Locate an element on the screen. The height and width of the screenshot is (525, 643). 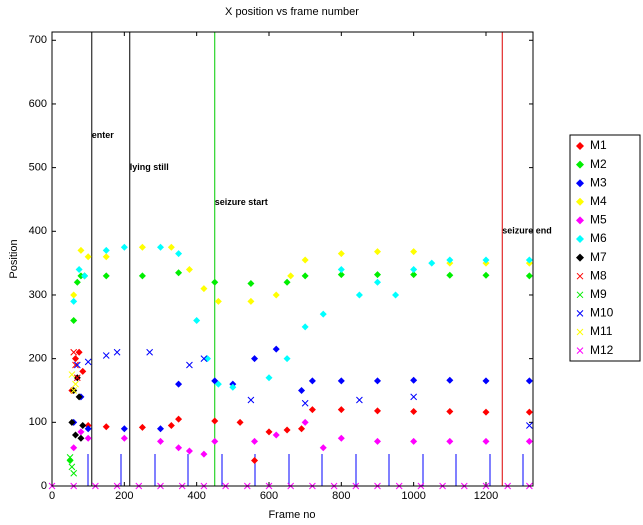
legend: M1 M2 M3 M4 M5 M6 M7 M8 M9 M10 M11 M12 is located at coordinates (605, 248).